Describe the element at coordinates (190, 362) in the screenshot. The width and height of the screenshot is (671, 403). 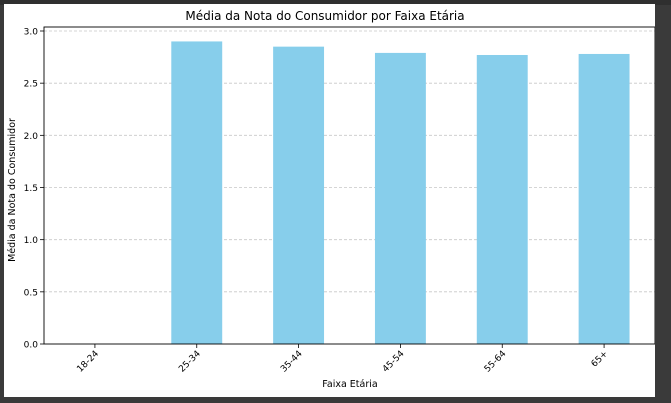
I see `x-tick-label: 25-34` at that location.